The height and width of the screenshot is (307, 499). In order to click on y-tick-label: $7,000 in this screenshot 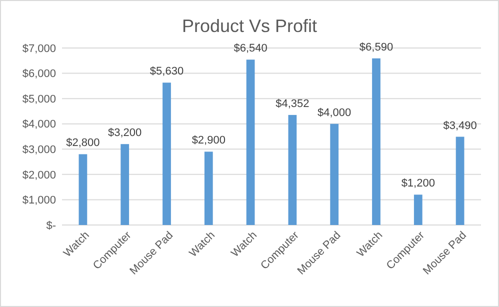, I will do `click(39, 48)`.